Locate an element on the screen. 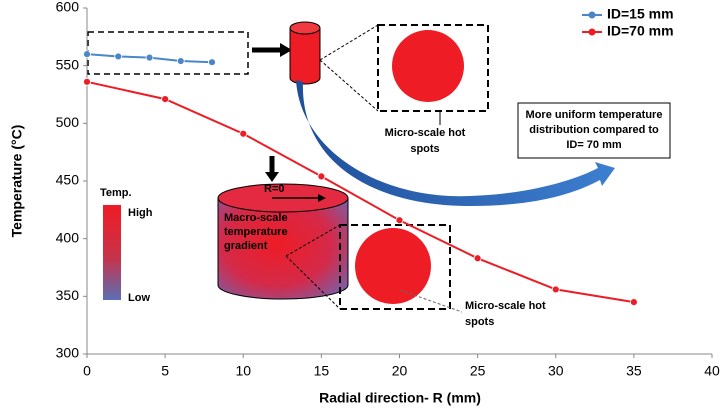 The width and height of the screenshot is (726, 411). y-tick-label: 350 is located at coordinates (68, 295).